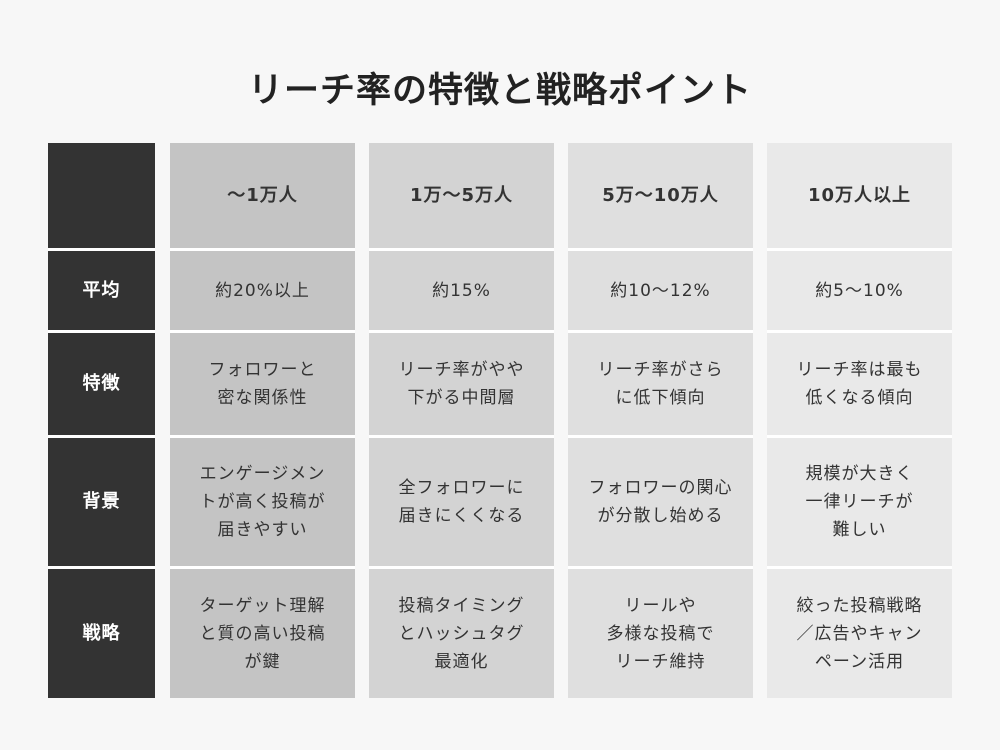 This screenshot has width=1000, height=750. I want to click on column-header: 〜1万人, so click(262, 197).